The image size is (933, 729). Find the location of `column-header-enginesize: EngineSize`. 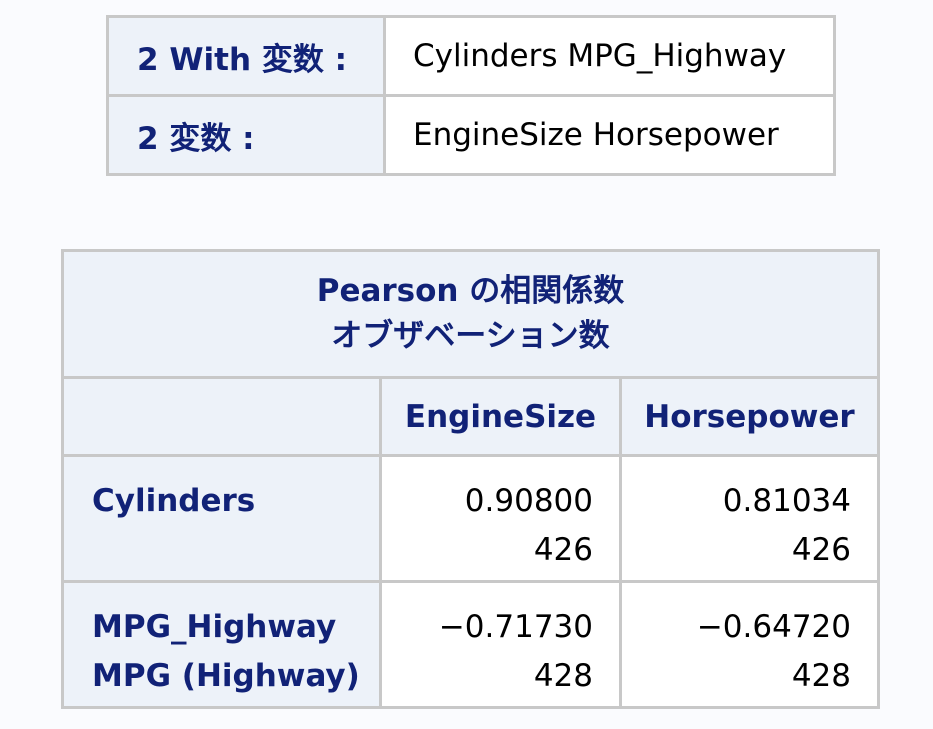

column-header-enginesize: EngineSize is located at coordinates (500, 416).